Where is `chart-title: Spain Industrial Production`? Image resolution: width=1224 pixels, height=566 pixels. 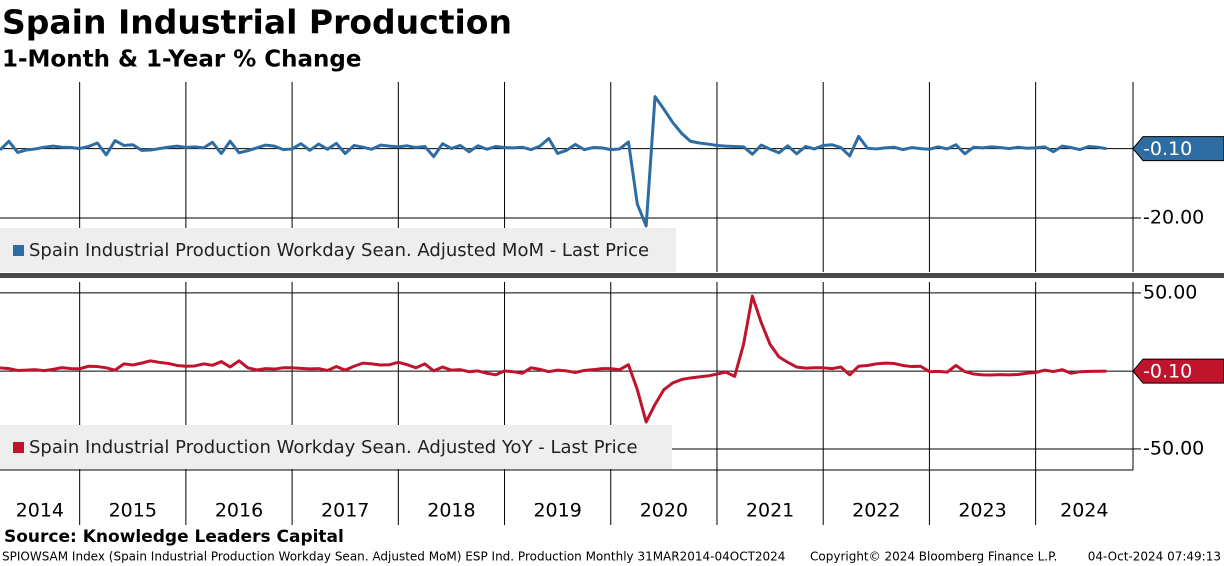 chart-title: Spain Industrial Production is located at coordinates (257, 22).